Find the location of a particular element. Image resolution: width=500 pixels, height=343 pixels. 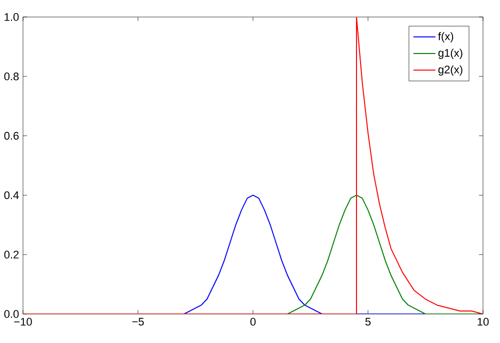

legend-label: g2(x) is located at coordinates (450, 70).